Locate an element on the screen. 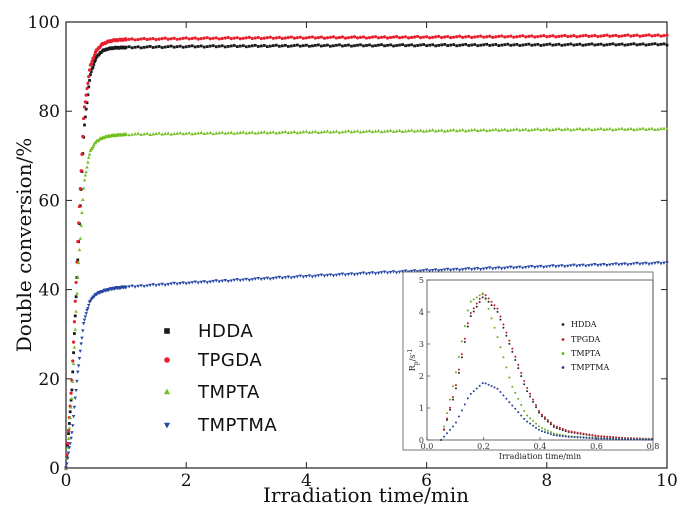 The image size is (679, 508). inset-legend-item-tpgda: TPGDA is located at coordinates (581, 339).